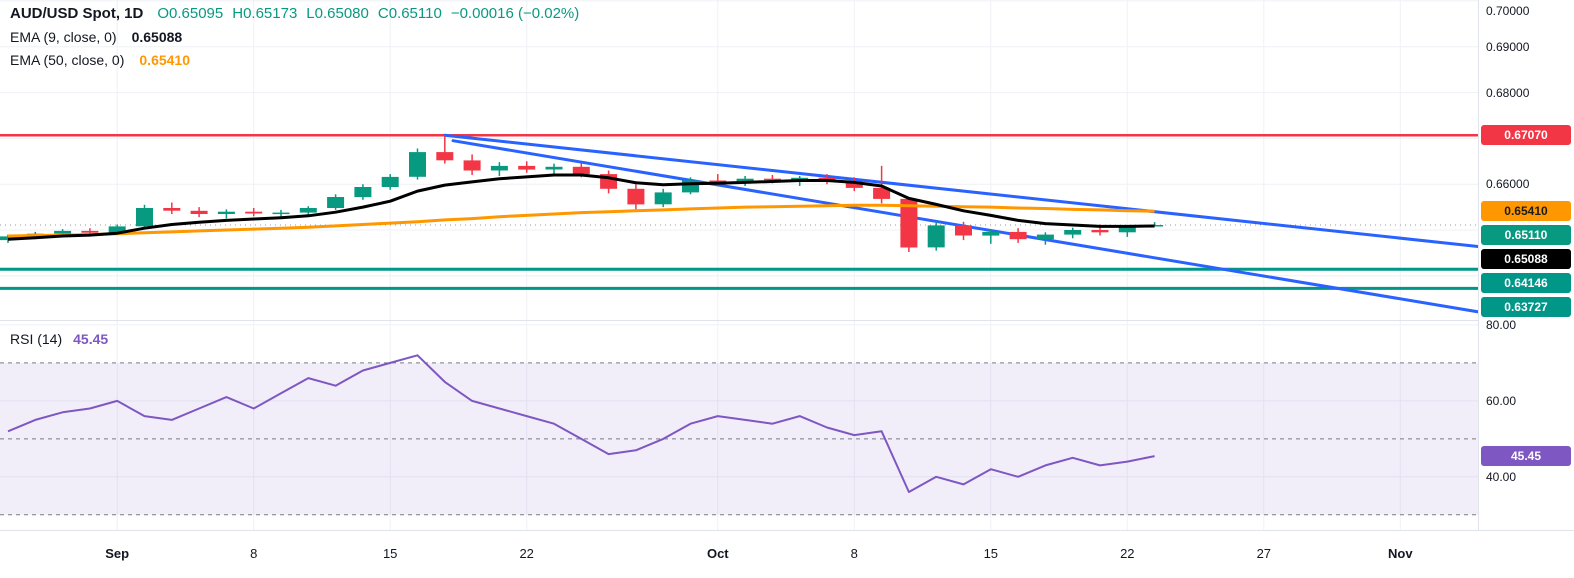 The image size is (1574, 578). I want to click on change-value: −0.00016 (−0.02%), so click(515, 13).